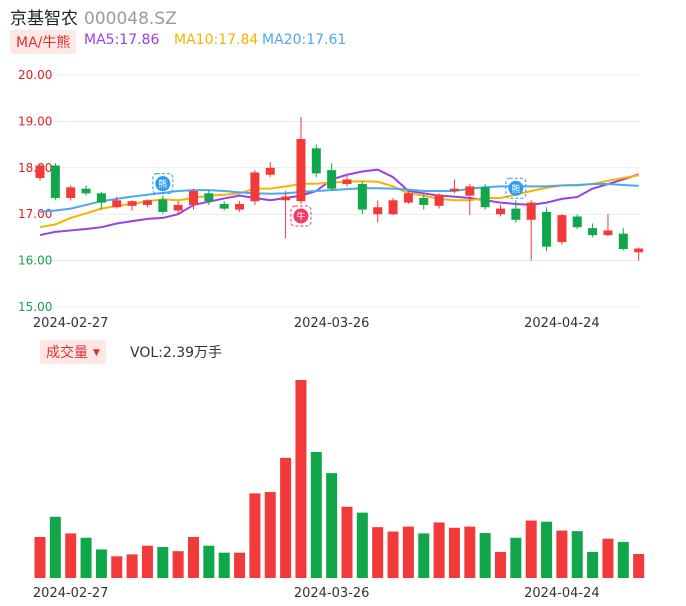 The height and width of the screenshot is (606, 686). I want to click on dropdown-triangle-icon: ▼, so click(96, 353).